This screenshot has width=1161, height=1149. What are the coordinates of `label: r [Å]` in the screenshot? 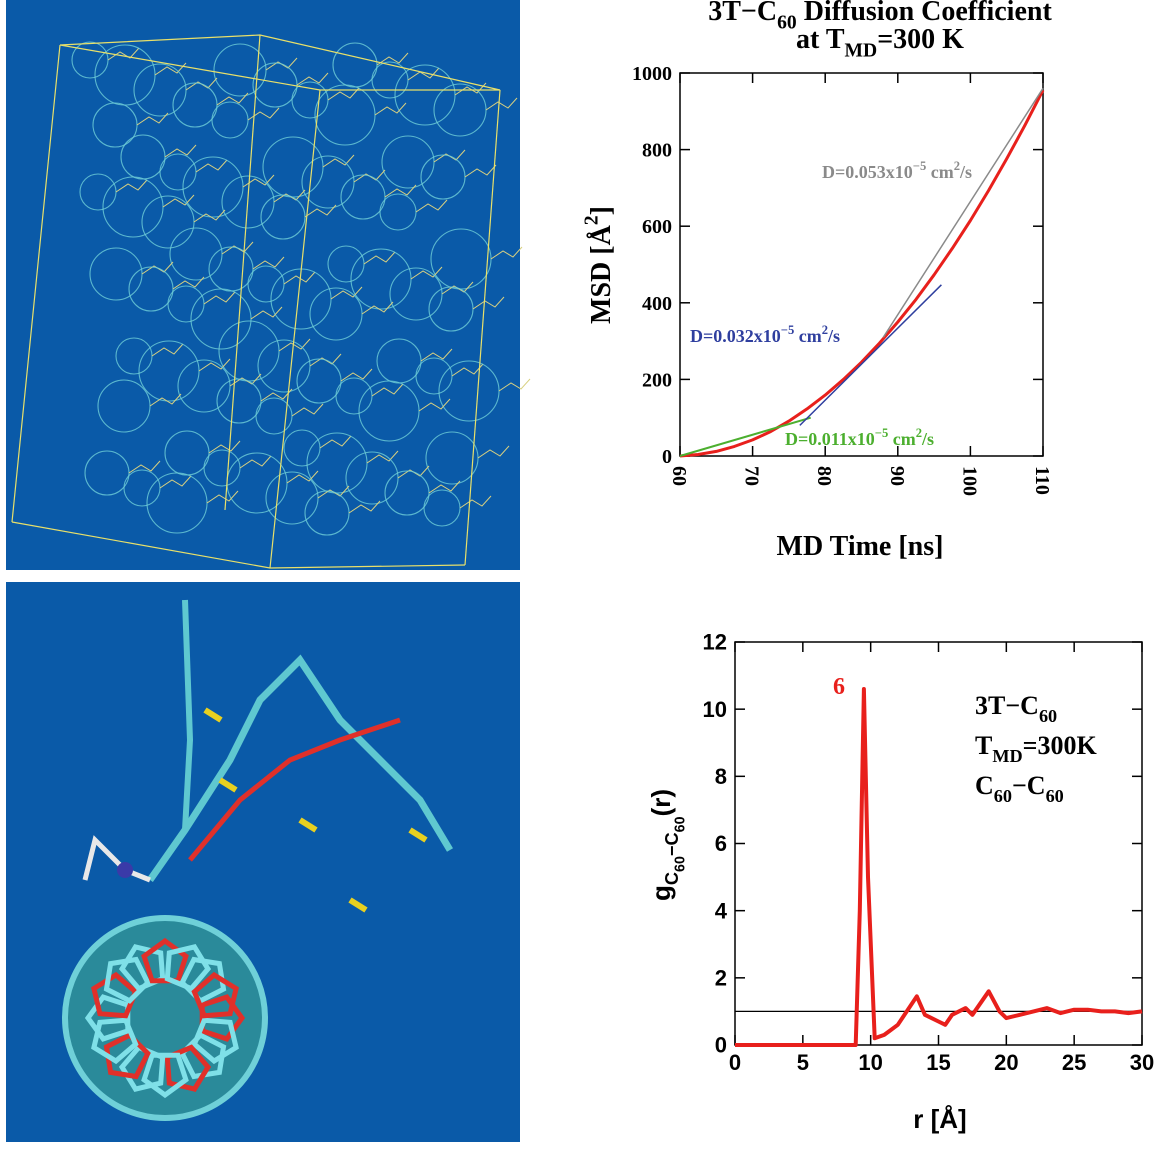 It's located at (939, 1119).